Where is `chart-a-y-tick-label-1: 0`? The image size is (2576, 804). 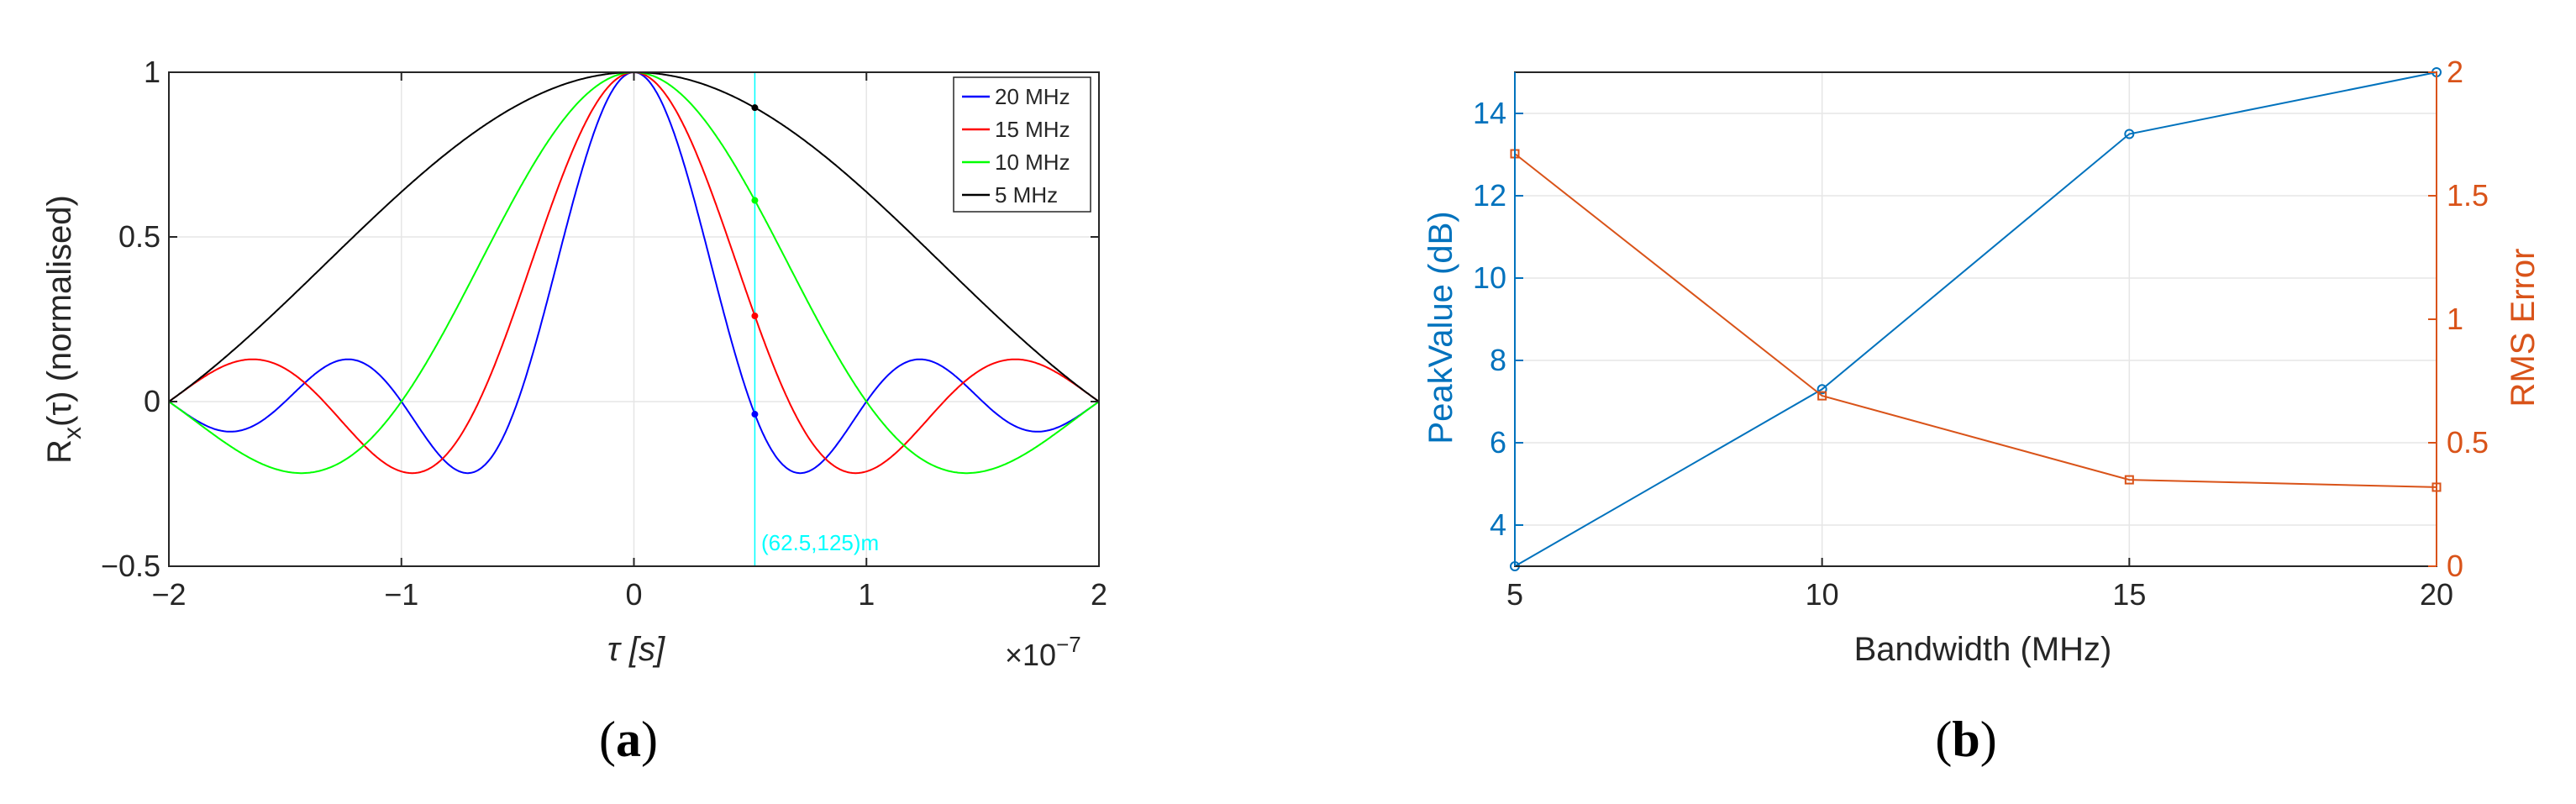 chart-a-y-tick-label-1: 0 is located at coordinates (152, 401).